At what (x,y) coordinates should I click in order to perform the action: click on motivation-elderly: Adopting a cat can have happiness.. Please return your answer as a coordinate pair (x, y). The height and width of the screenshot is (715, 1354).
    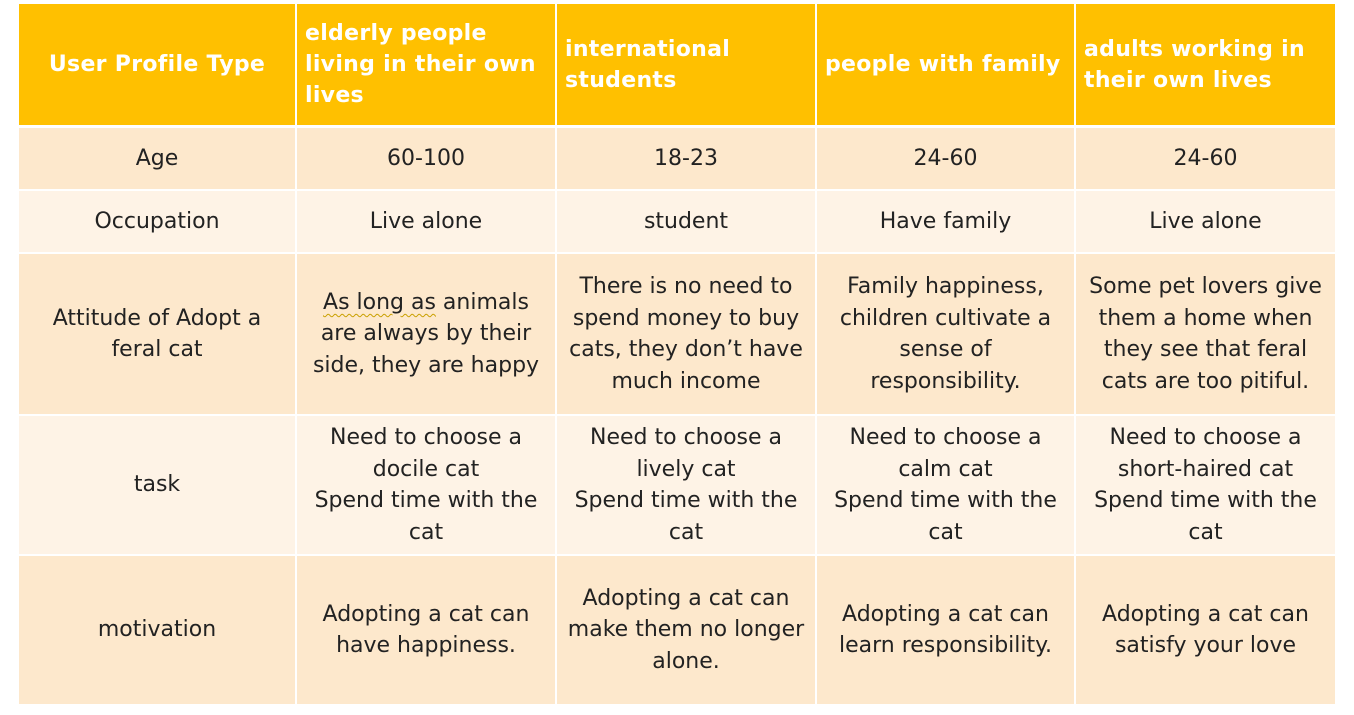
    Looking at the image, I should click on (427, 631).